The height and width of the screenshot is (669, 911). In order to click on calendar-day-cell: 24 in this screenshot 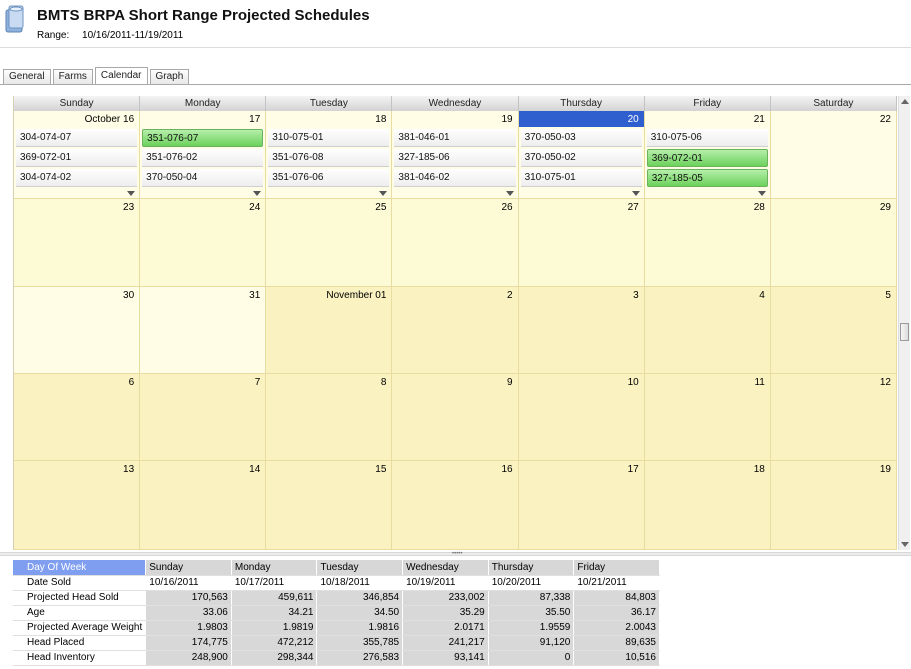, I will do `click(203, 242)`.